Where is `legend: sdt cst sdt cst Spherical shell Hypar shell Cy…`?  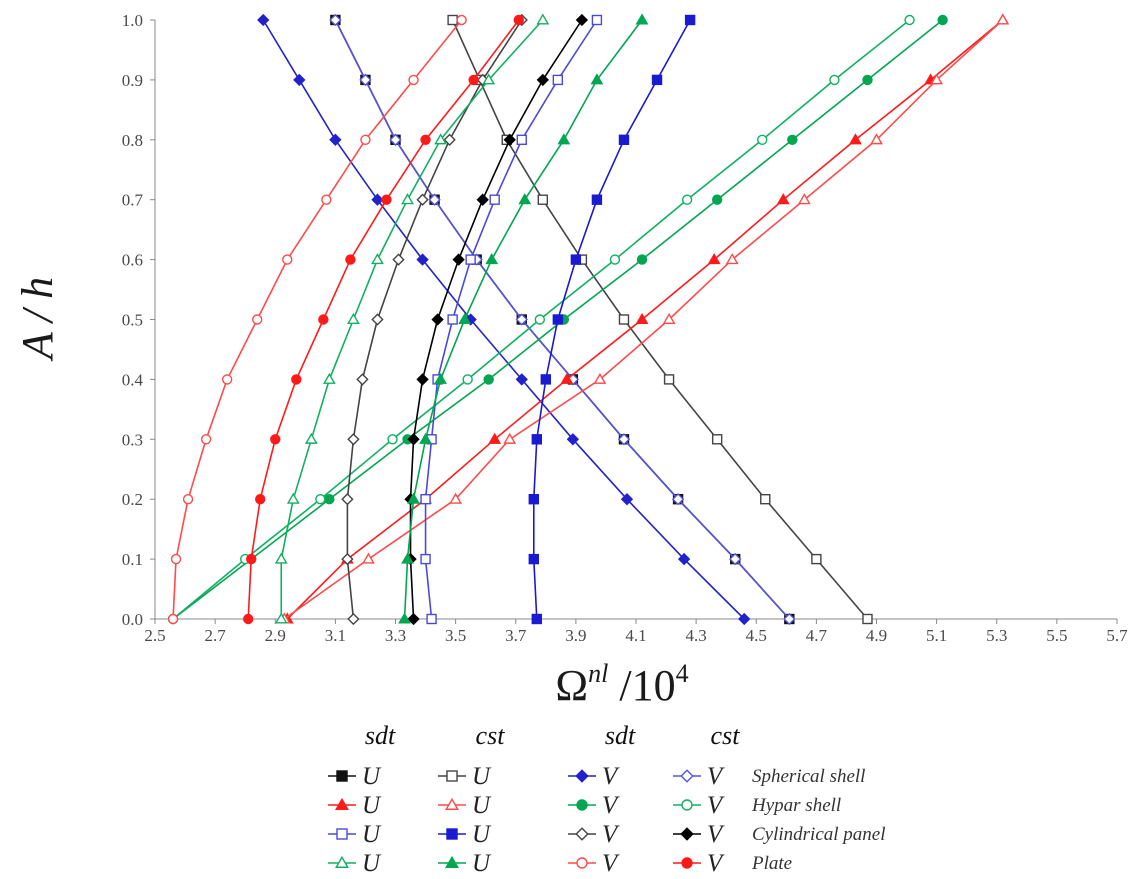 legend: sdt cst sdt cst Spherical shell Hypar shell Cy… is located at coordinates (607, 799).